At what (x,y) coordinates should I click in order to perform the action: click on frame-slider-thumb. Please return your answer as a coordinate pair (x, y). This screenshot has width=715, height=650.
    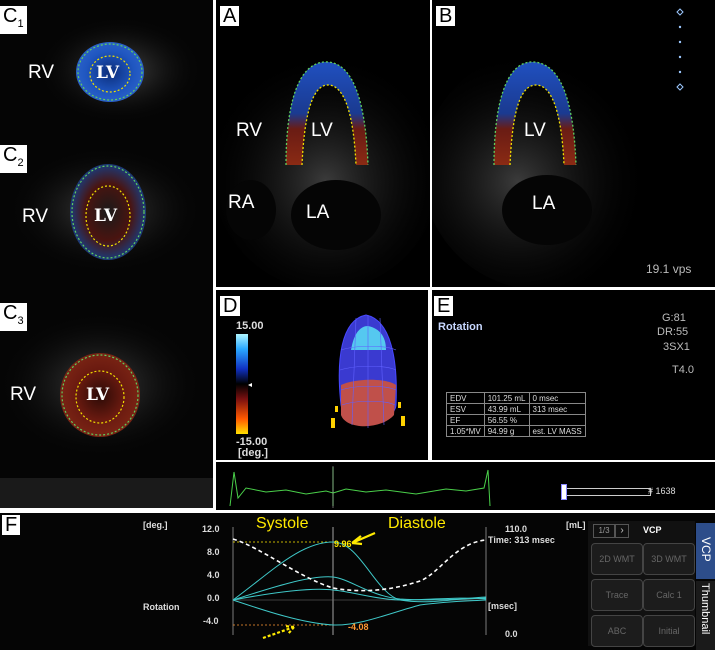
    Looking at the image, I should click on (564, 492).